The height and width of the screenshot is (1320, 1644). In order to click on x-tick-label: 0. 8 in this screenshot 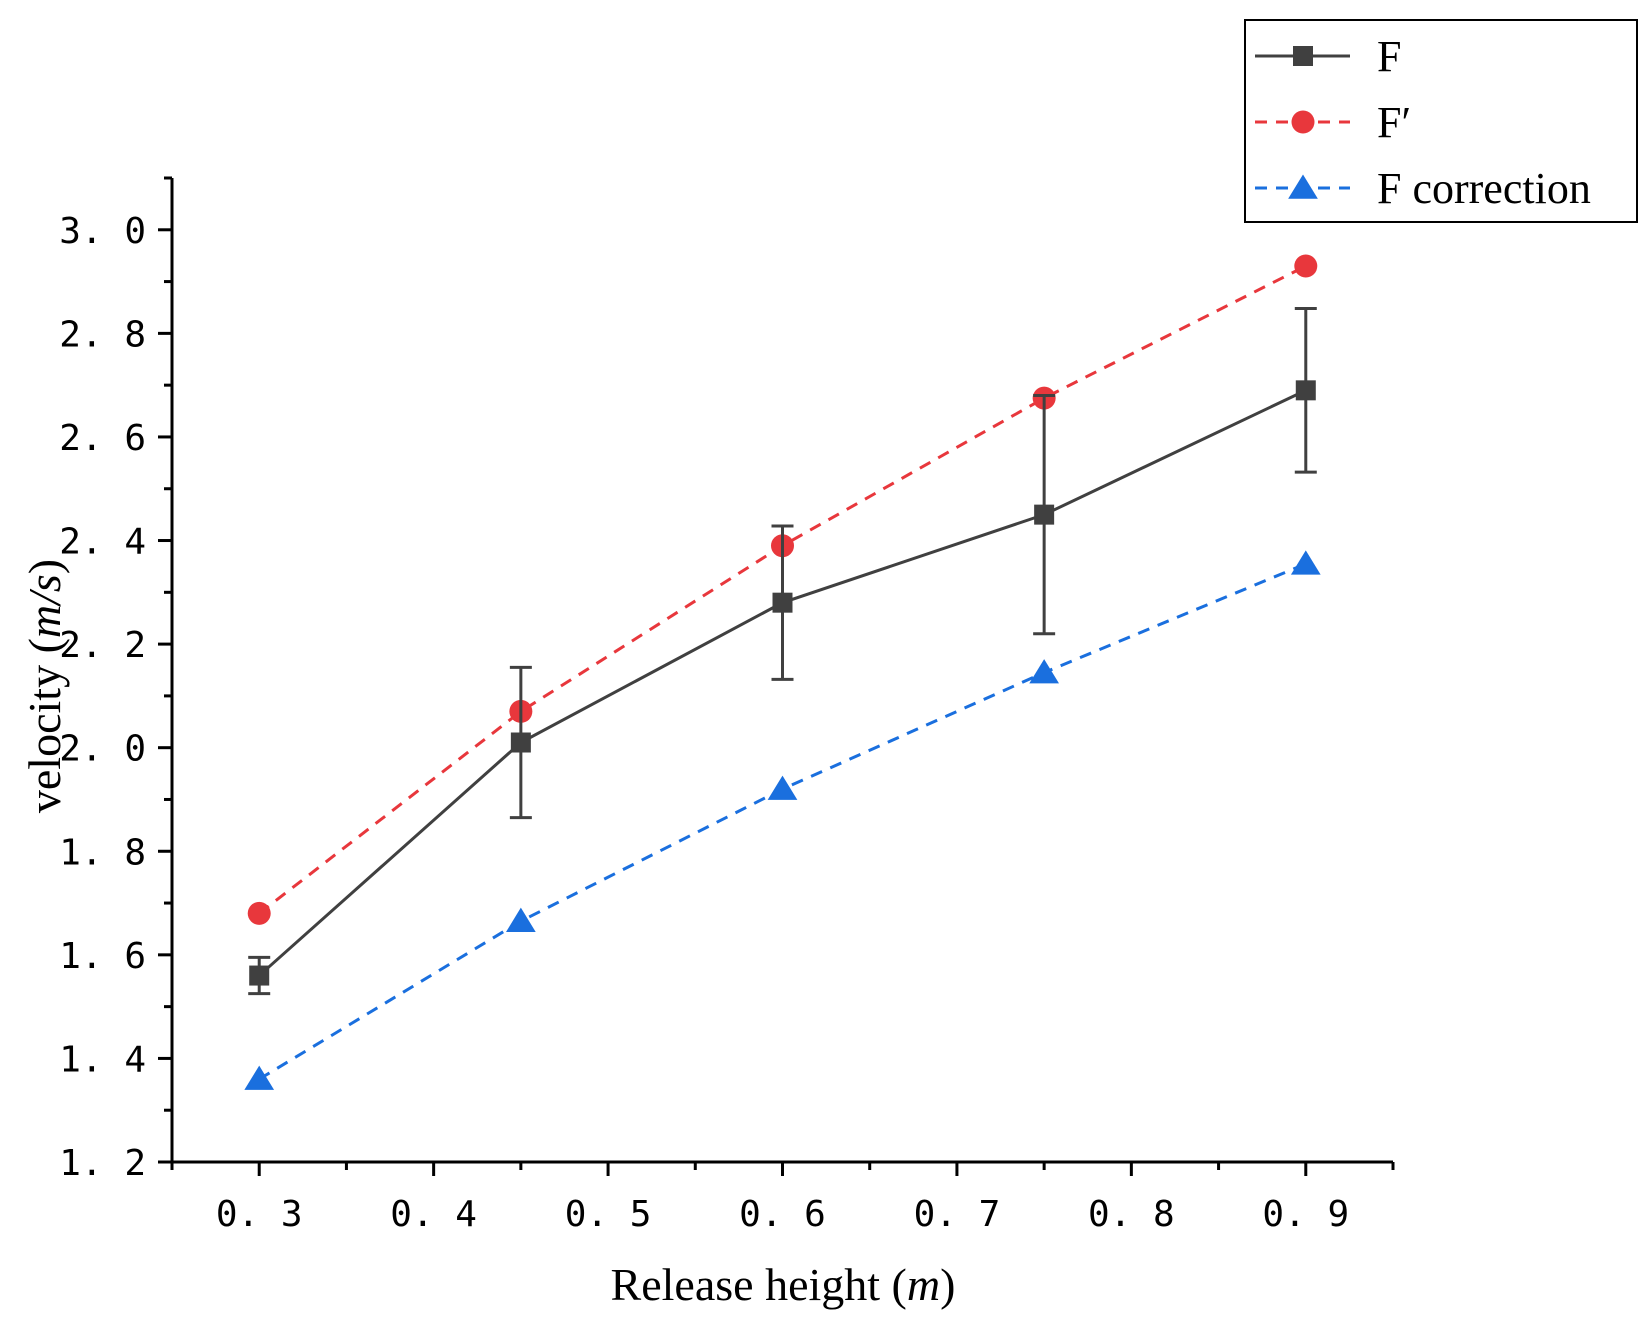, I will do `click(1131, 1214)`.